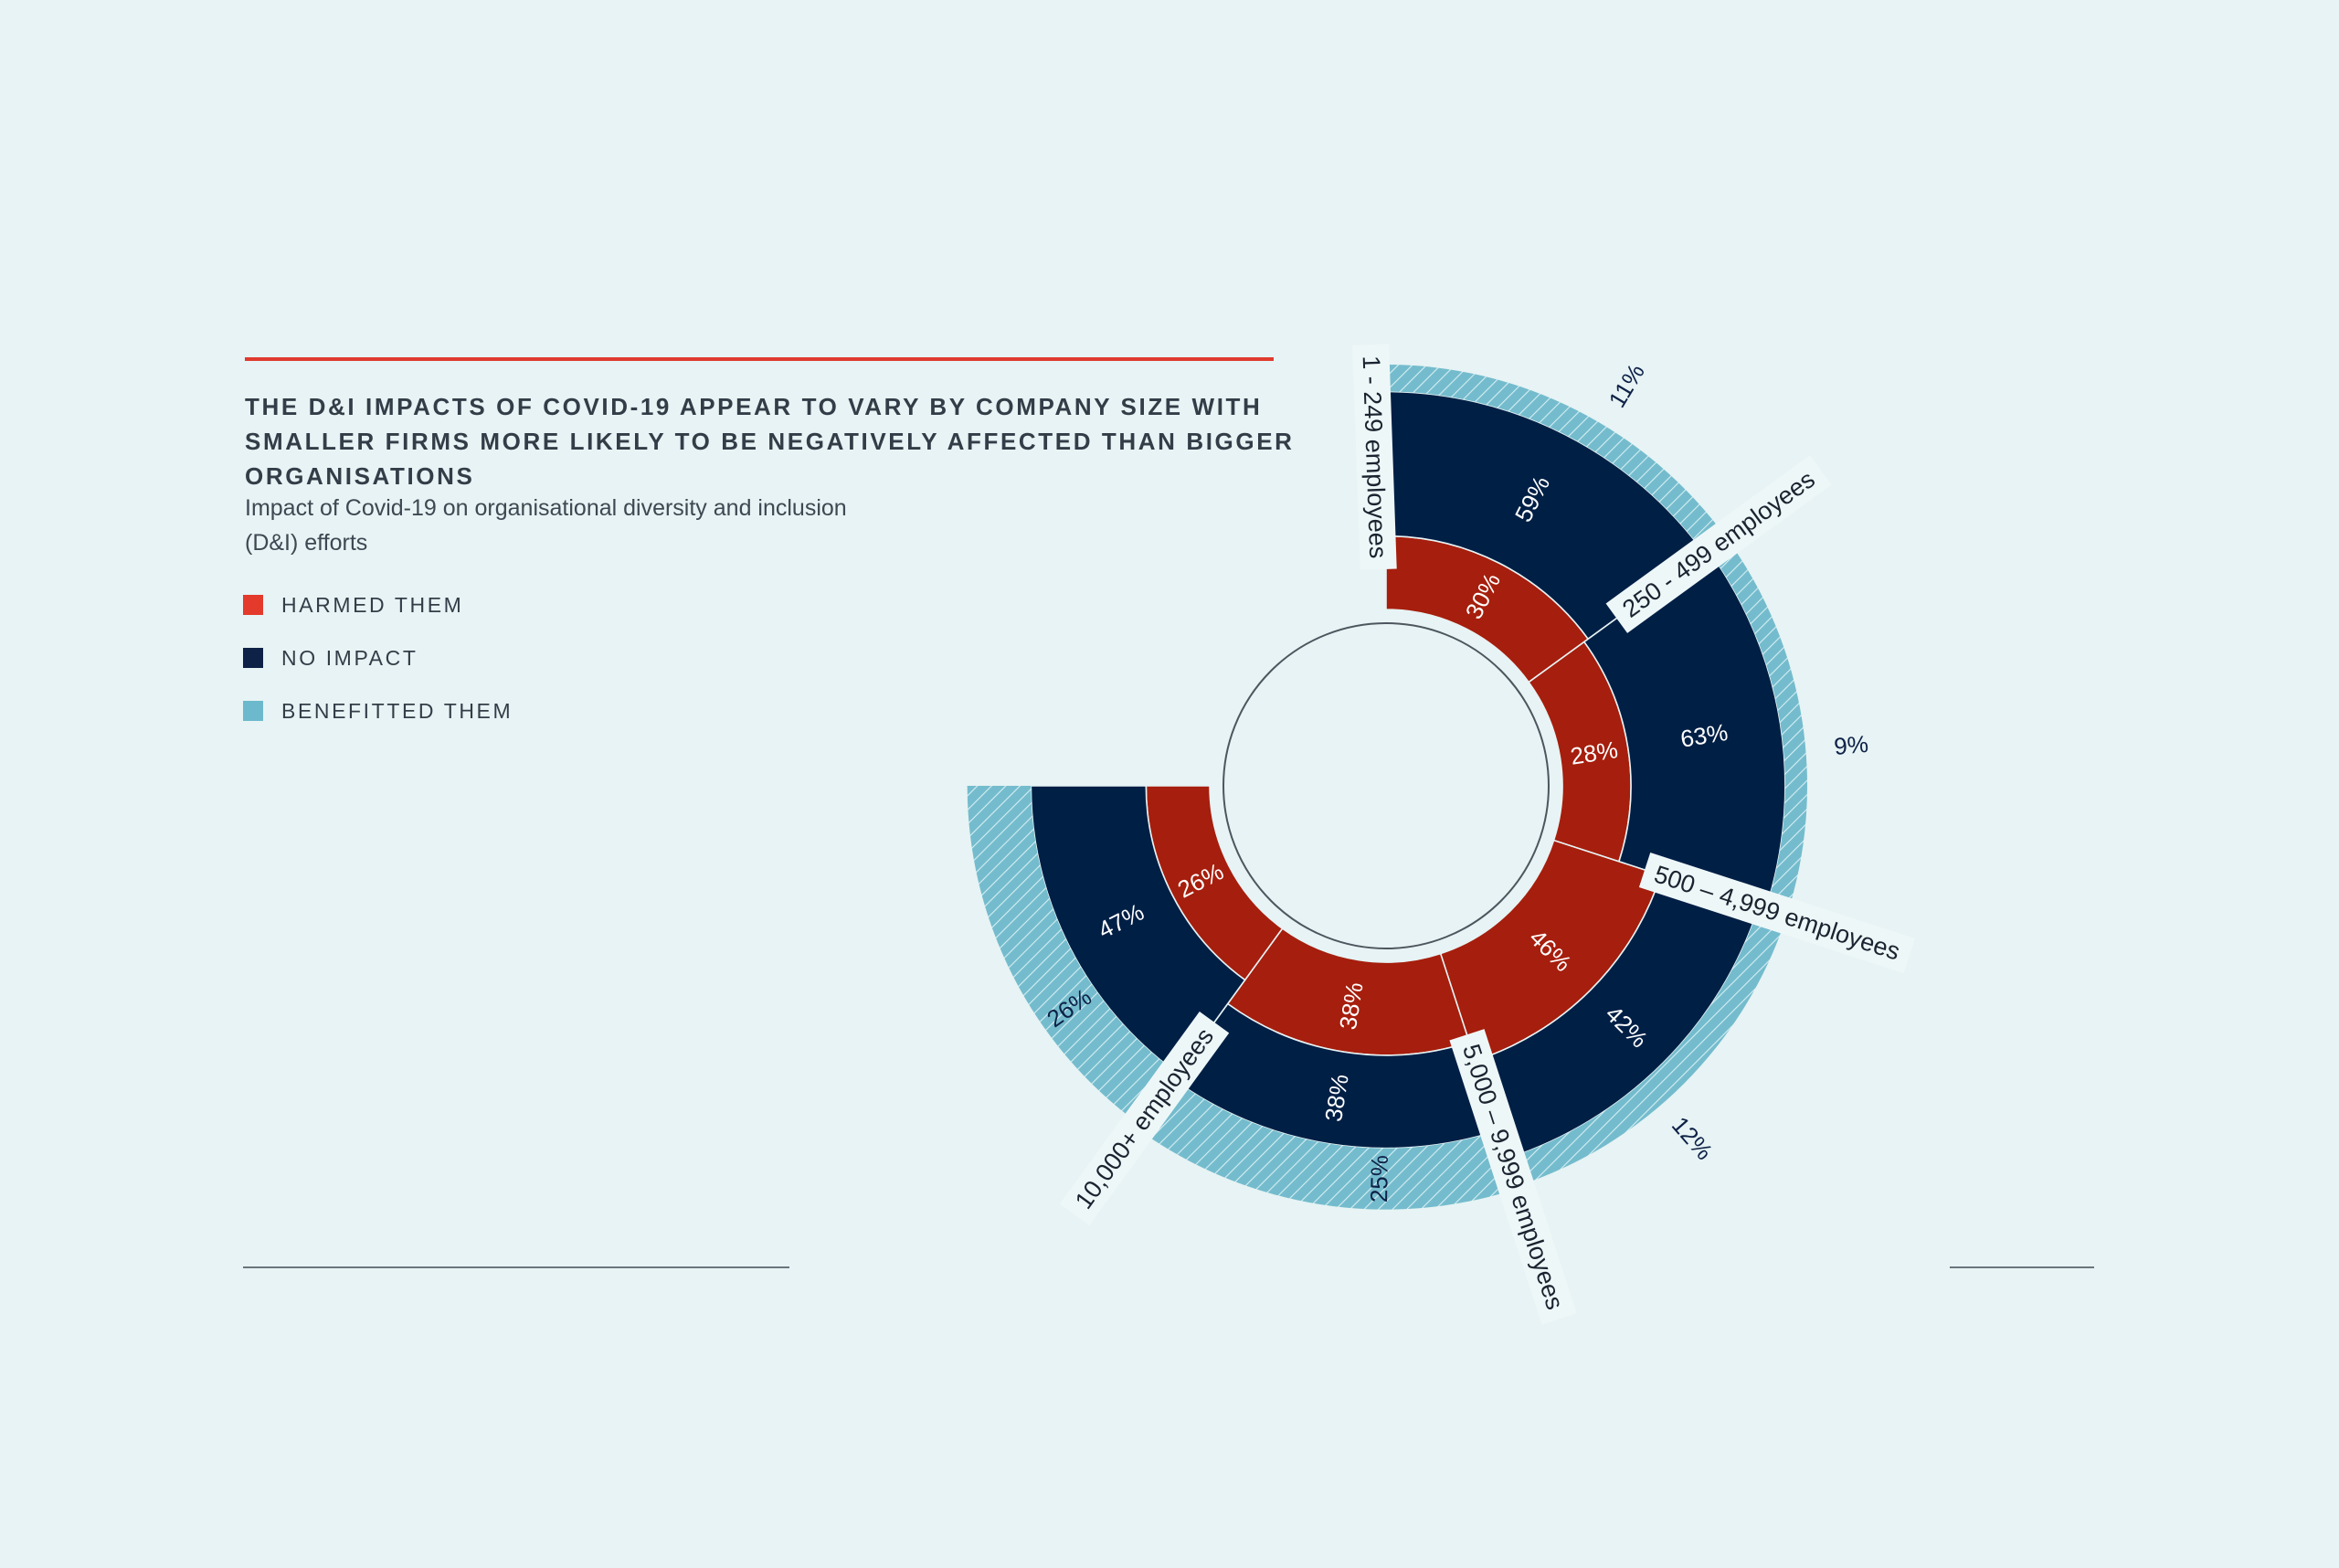 This screenshot has width=2339, height=1568. What do you see at coordinates (373, 605) in the screenshot?
I see `legend-label-harmed: HARMED THEM` at bounding box center [373, 605].